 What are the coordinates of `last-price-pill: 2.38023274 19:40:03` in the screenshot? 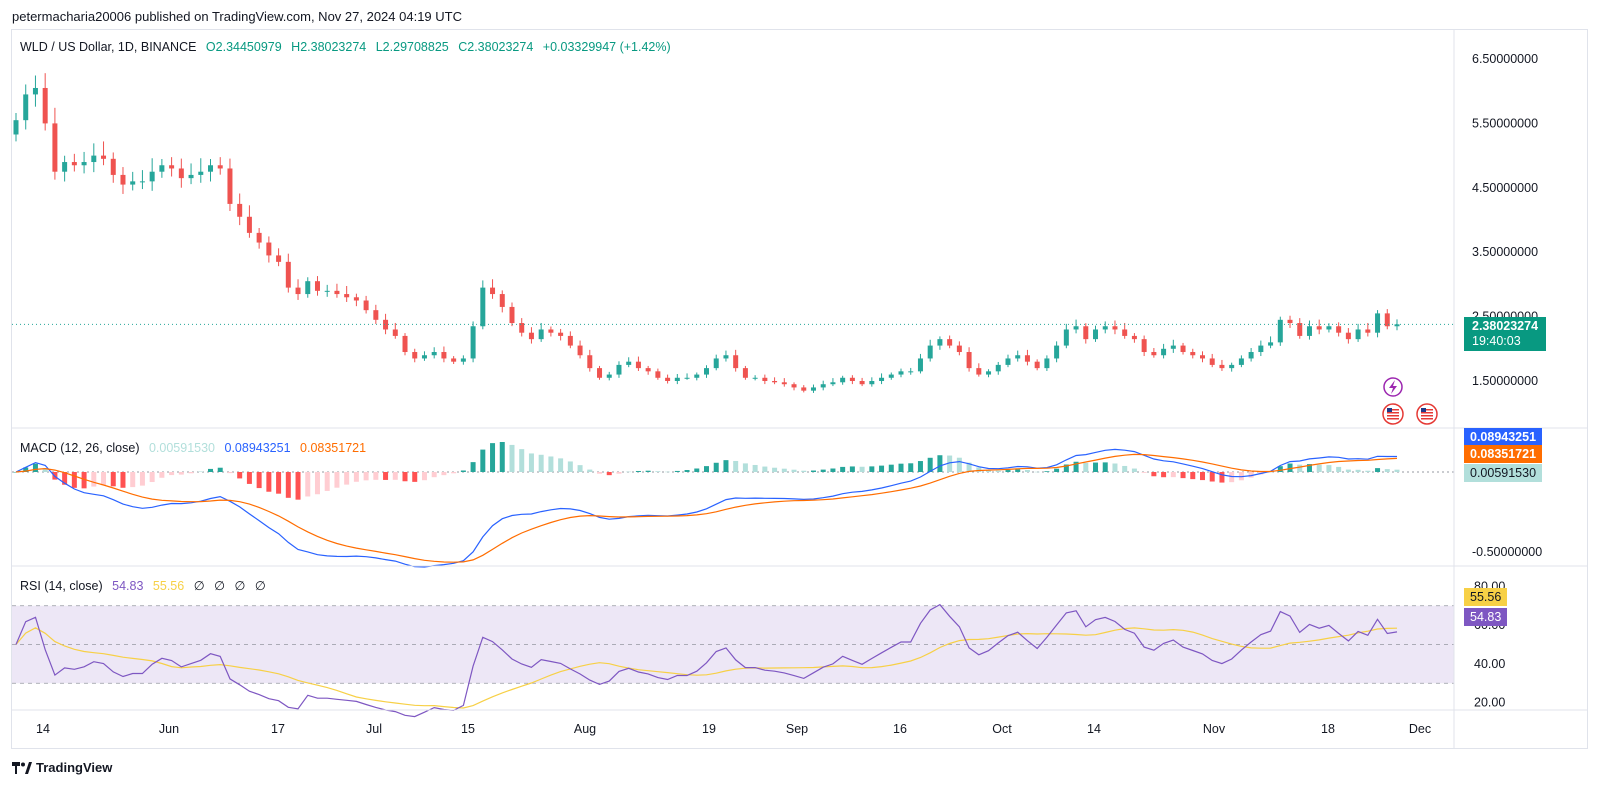 It's located at (1505, 334).